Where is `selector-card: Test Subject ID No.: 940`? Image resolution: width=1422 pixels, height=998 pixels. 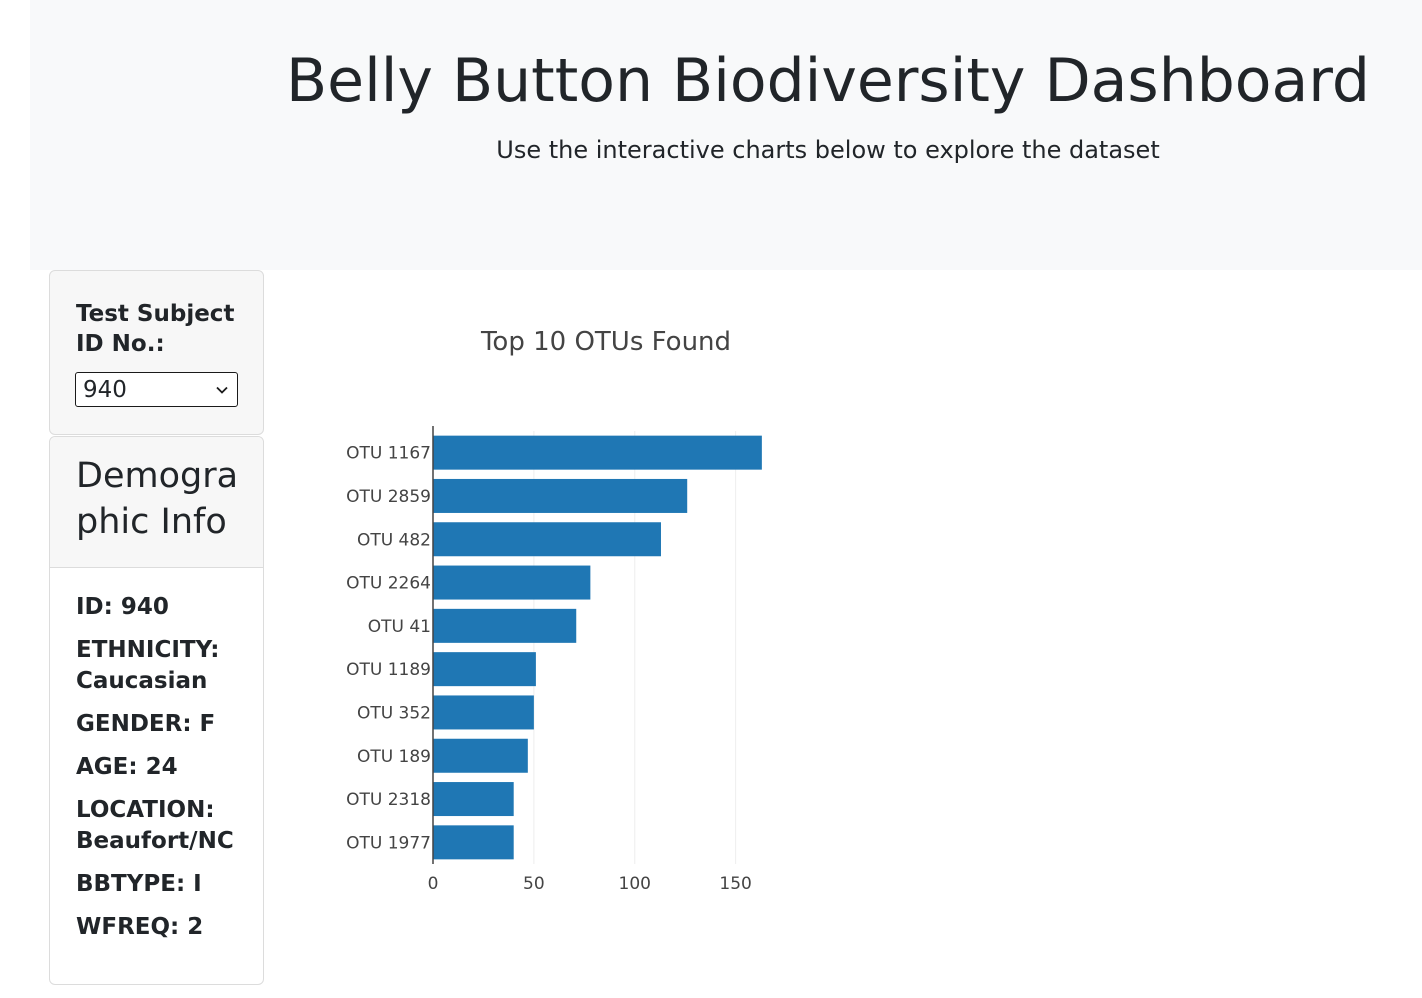
selector-card: Test Subject ID No.: 940 is located at coordinates (156, 352).